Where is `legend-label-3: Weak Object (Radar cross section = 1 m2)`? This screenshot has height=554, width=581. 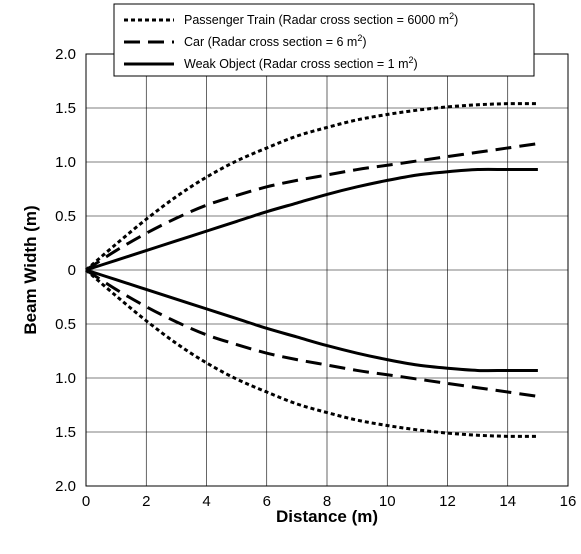 legend-label-3: Weak Object (Radar cross section = 1 m2) is located at coordinates (301, 63).